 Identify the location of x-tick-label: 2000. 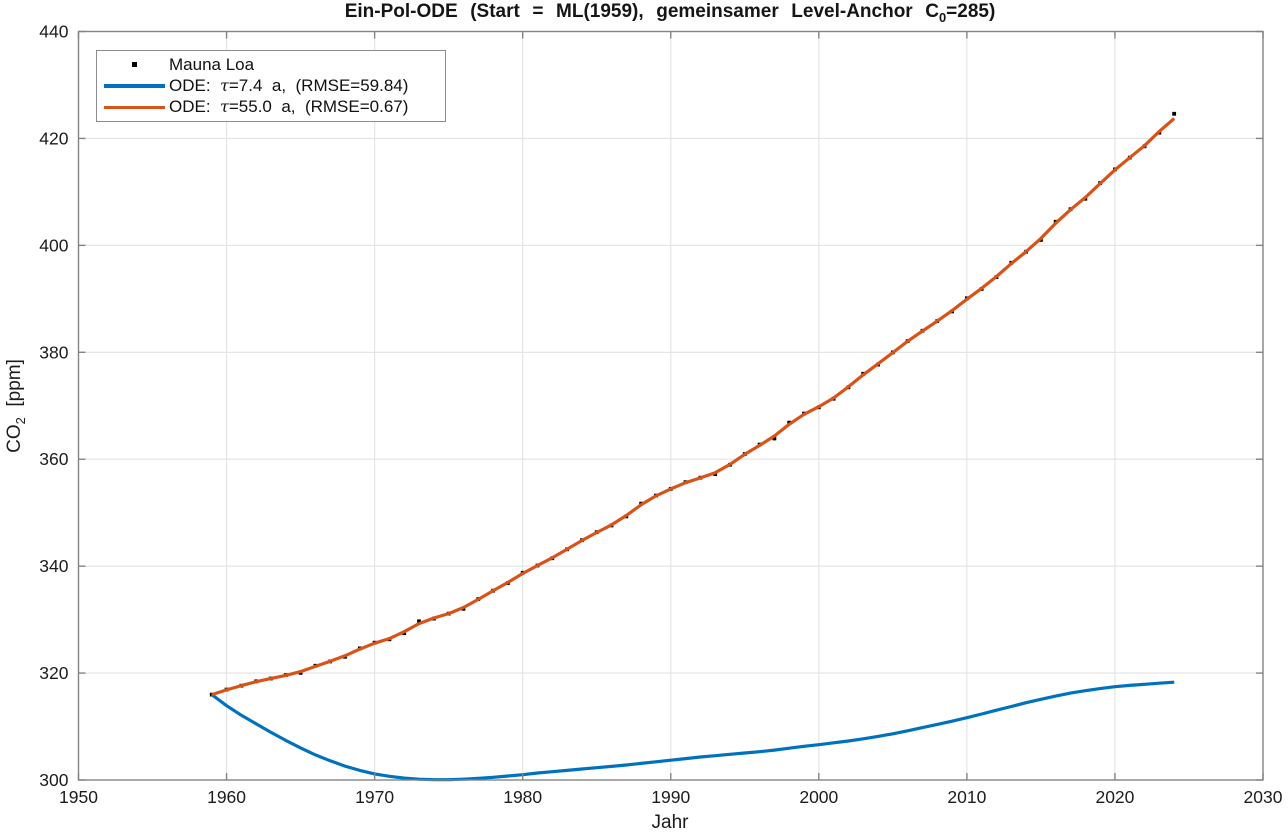
(818, 797).